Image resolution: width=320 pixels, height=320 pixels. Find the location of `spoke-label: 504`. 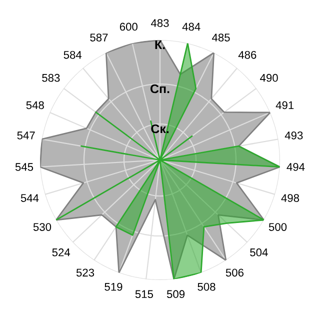

spoke-label: 504 is located at coordinates (259, 252).